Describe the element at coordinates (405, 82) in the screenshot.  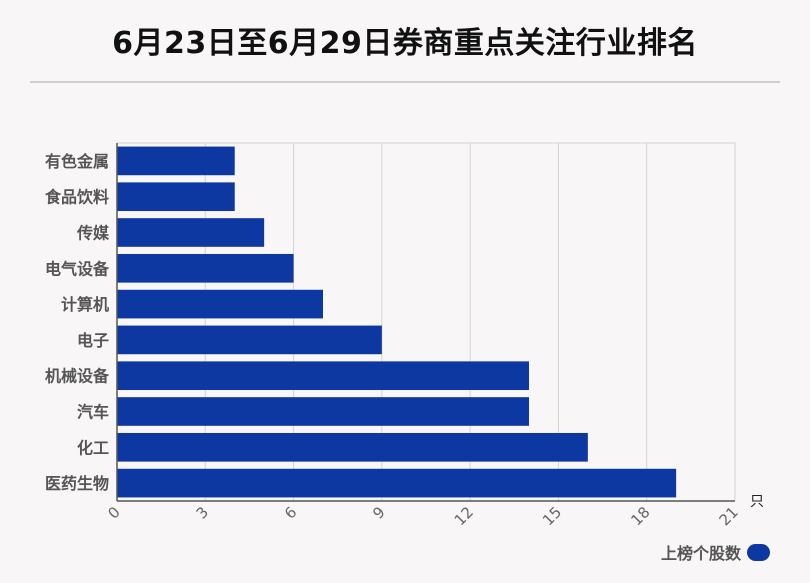
I see `title-divider` at that location.